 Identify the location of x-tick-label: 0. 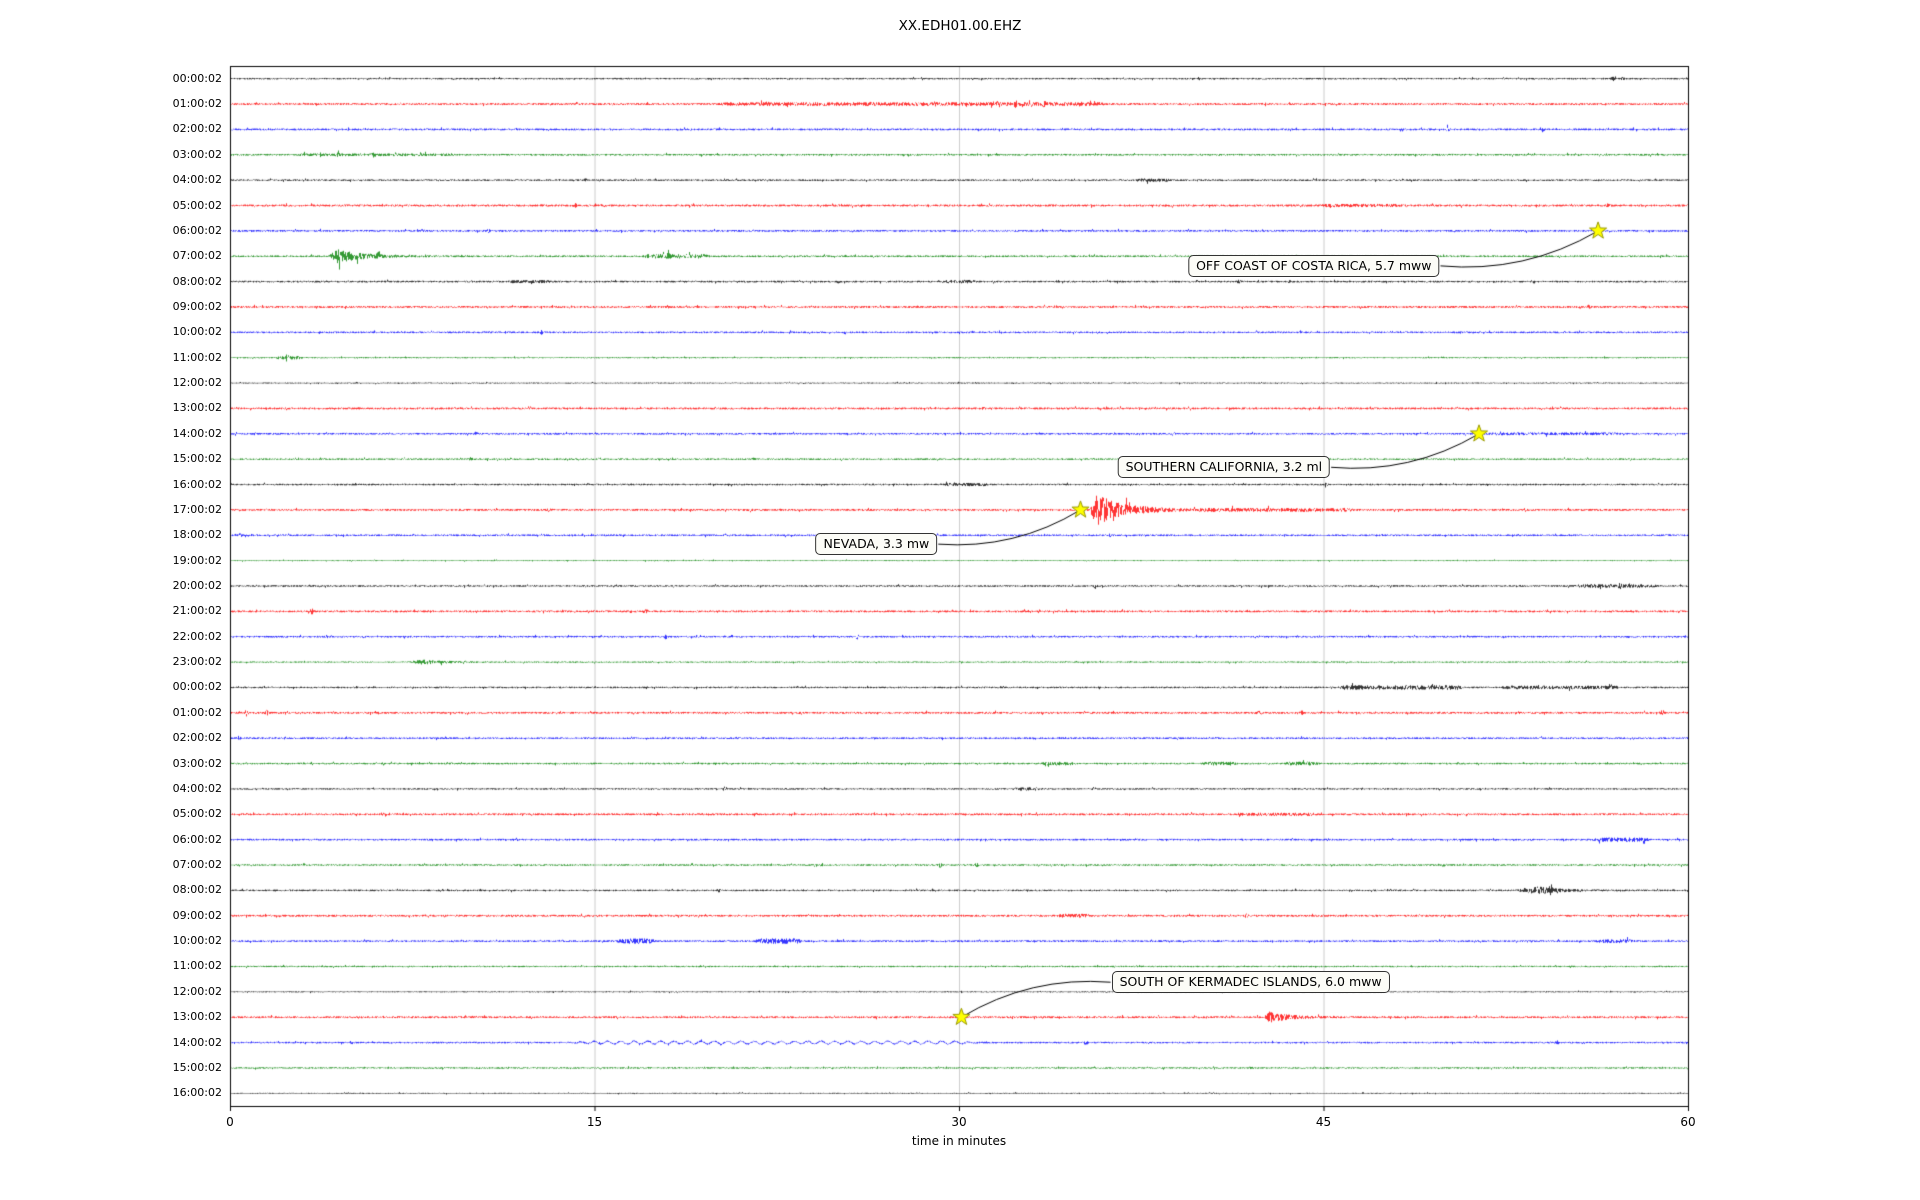
(230, 1122).